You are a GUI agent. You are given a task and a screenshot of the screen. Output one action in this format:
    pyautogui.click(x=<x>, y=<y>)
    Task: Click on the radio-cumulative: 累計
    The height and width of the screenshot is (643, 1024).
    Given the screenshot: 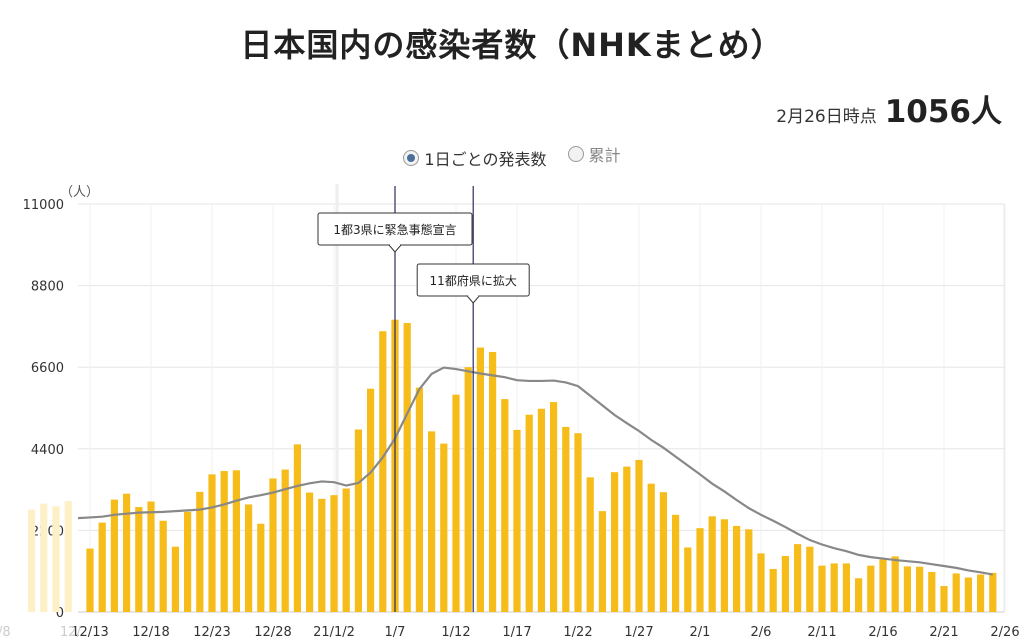 What is the action you would take?
    pyautogui.click(x=594, y=154)
    